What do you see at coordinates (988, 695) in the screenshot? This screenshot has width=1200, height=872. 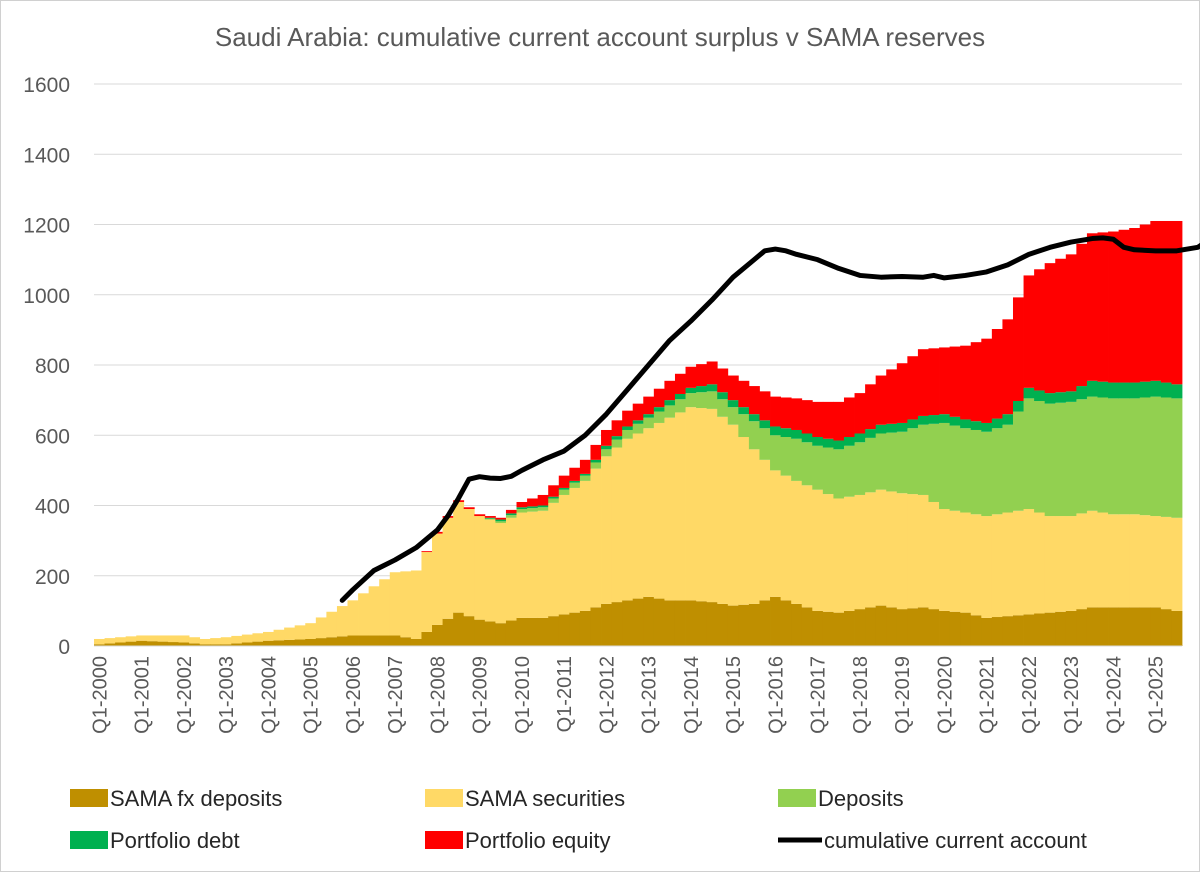 I see `x-tick-label: Q1-2021` at bounding box center [988, 695].